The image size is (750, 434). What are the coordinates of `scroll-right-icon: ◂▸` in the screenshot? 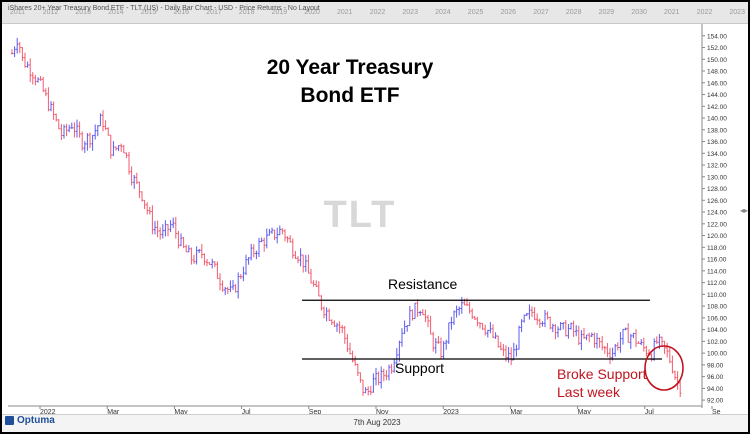 It's located at (743, 210).